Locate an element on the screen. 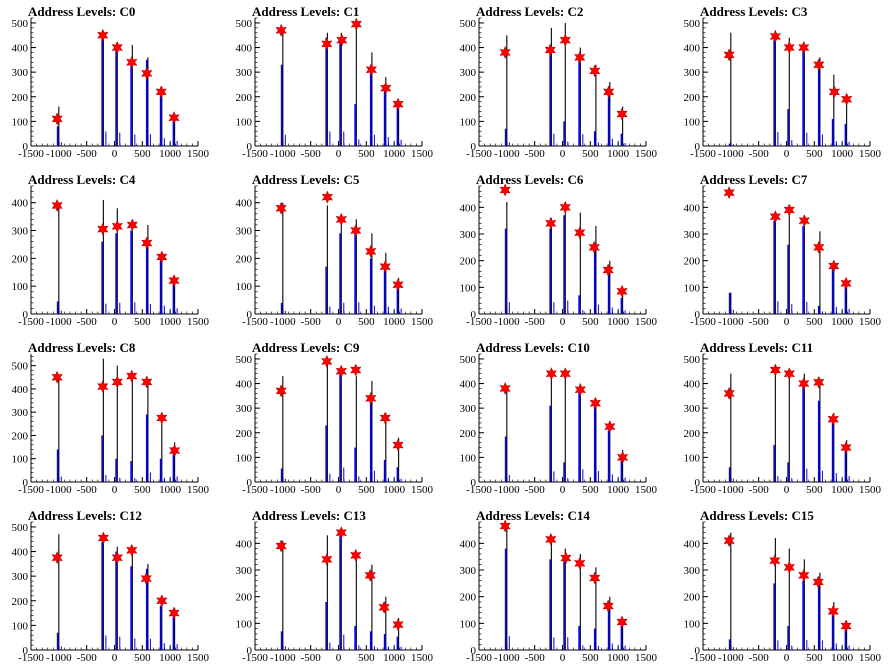 The width and height of the screenshot is (896, 672). y-tick-label: 500 is located at coordinates (20, 367).